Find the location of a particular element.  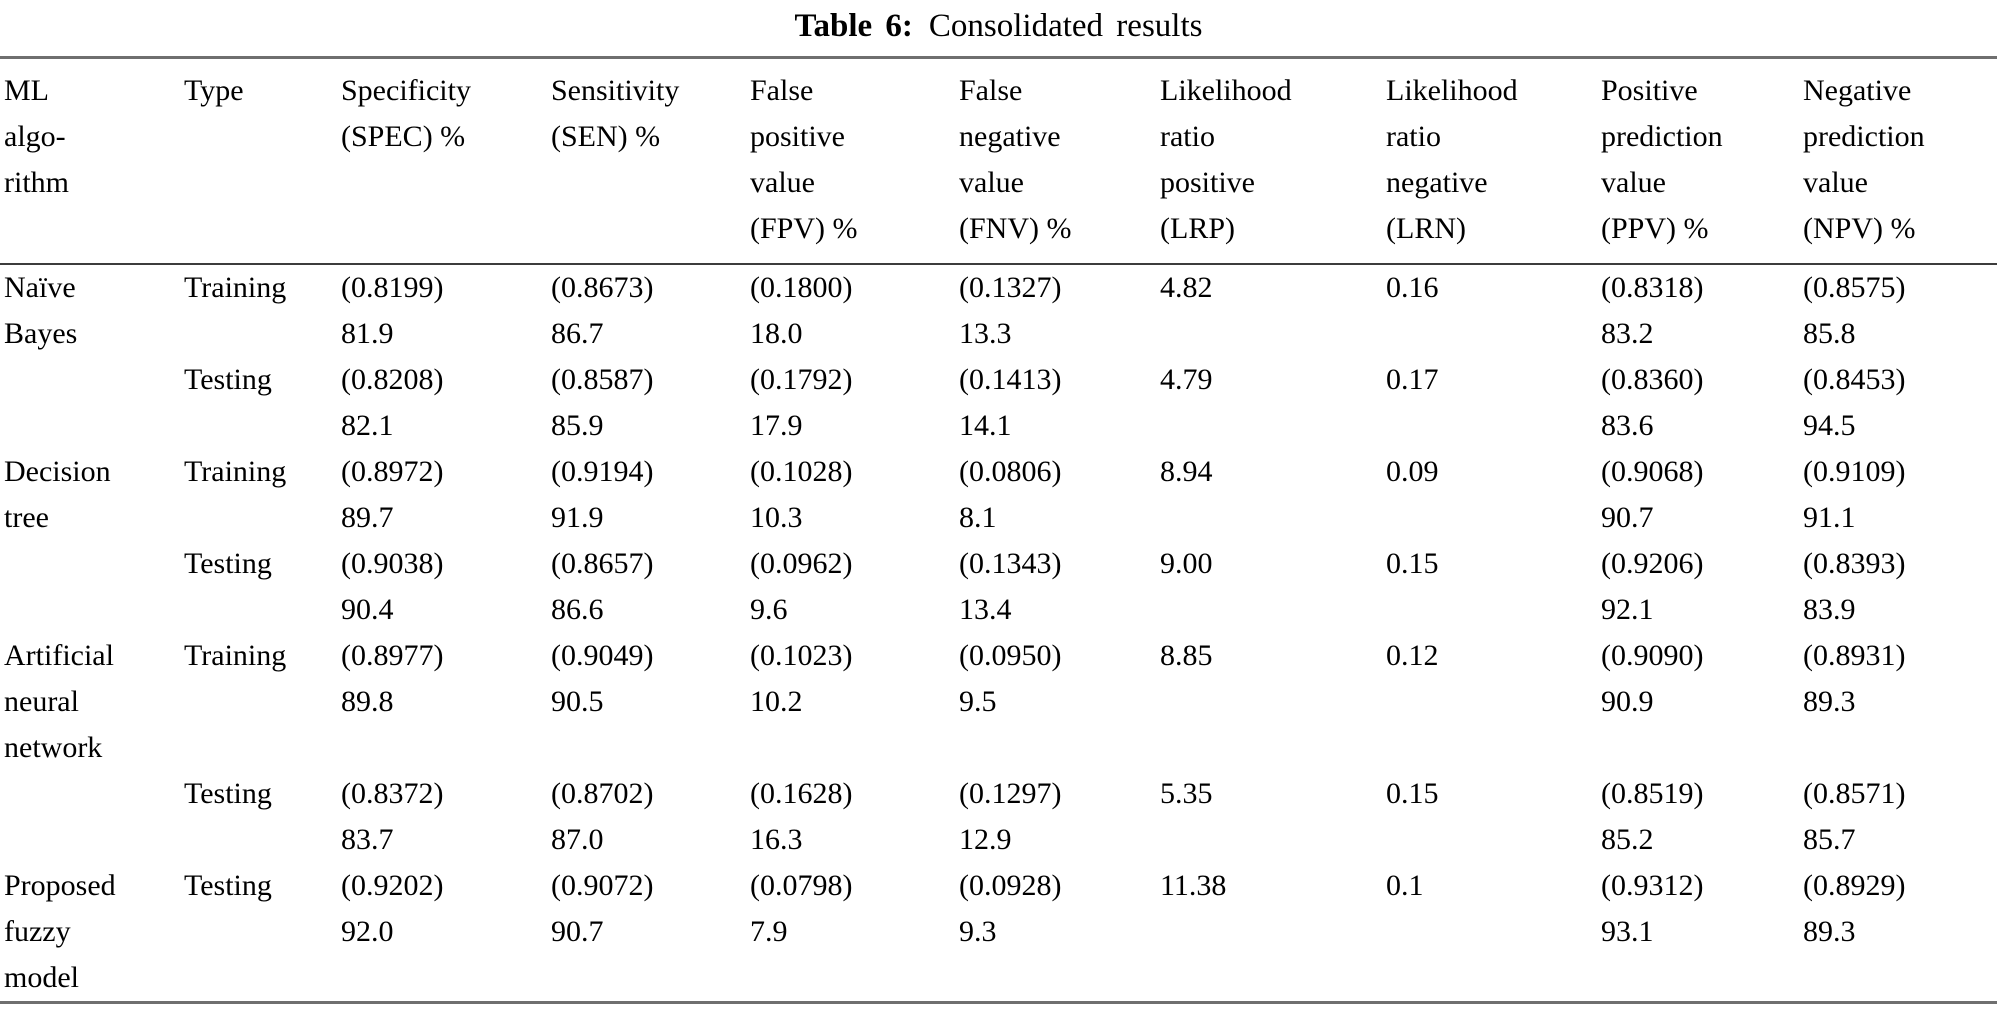

cell-sensitivity: (0.9049) 90.5 is located at coordinates (602, 678).